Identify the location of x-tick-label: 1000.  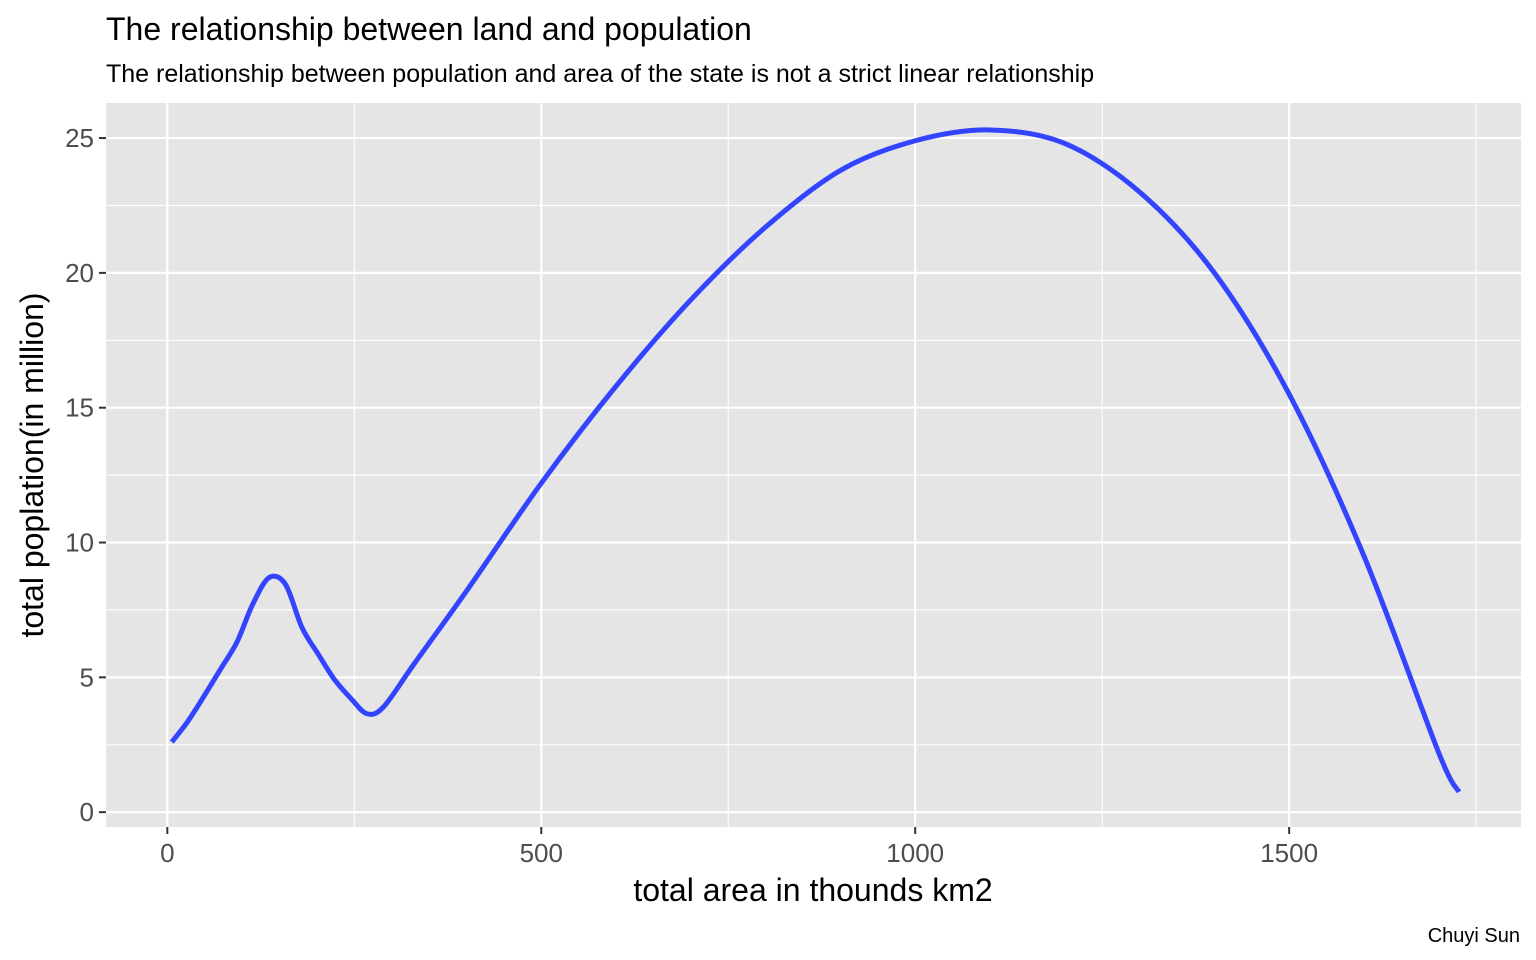
(915, 853).